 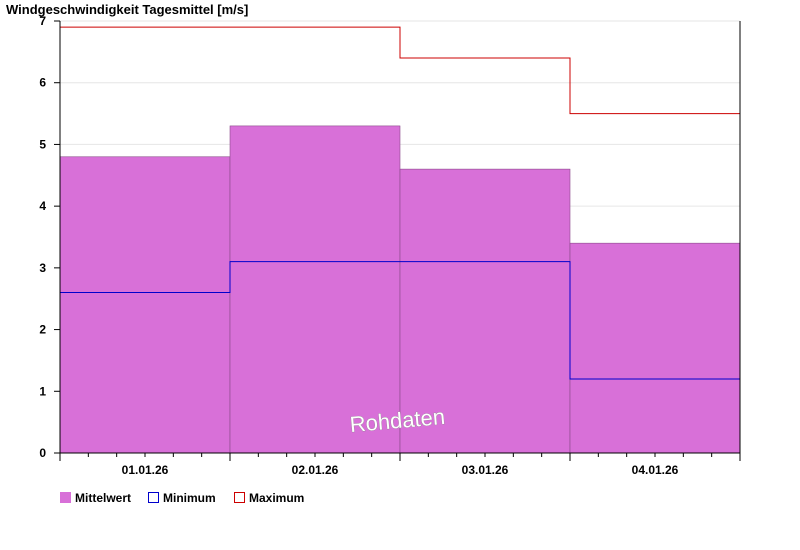 I want to click on legend-swatch-minimum, so click(x=153, y=497).